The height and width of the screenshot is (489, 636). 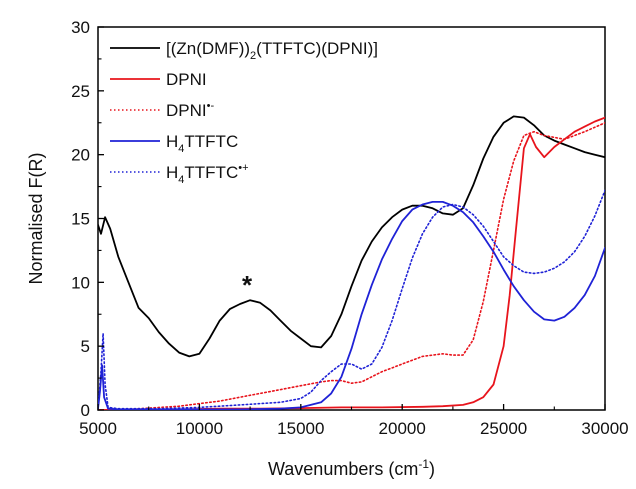 What do you see at coordinates (343, 469) in the screenshot?
I see `x-axis-label-main: Wavenumbers (cm` at bounding box center [343, 469].